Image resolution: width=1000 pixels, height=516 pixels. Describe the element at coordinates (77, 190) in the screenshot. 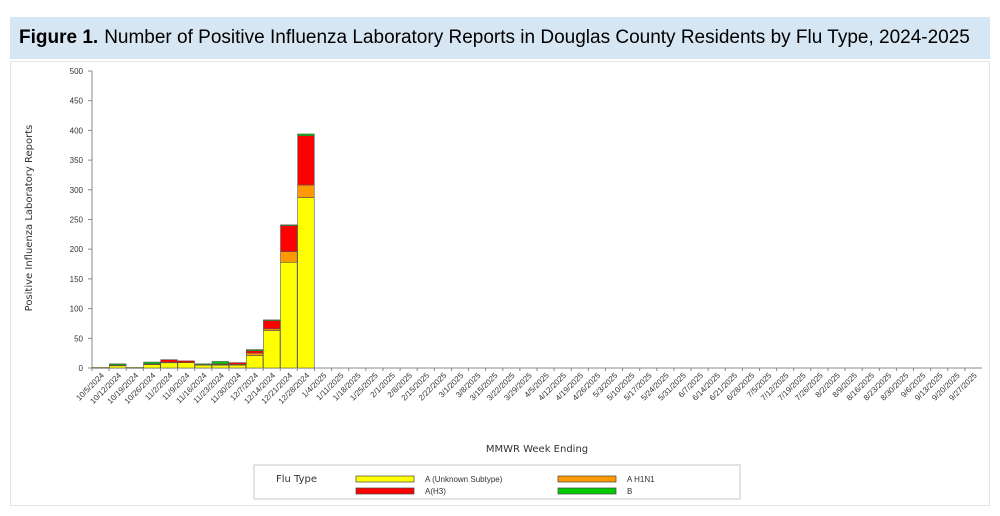

I see `y-tick-label: 300` at that location.